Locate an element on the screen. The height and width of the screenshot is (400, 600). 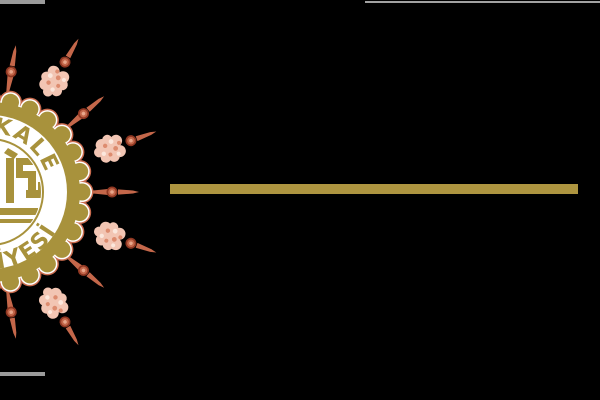
bottom-left-gray-bar is located at coordinates (22, 374).